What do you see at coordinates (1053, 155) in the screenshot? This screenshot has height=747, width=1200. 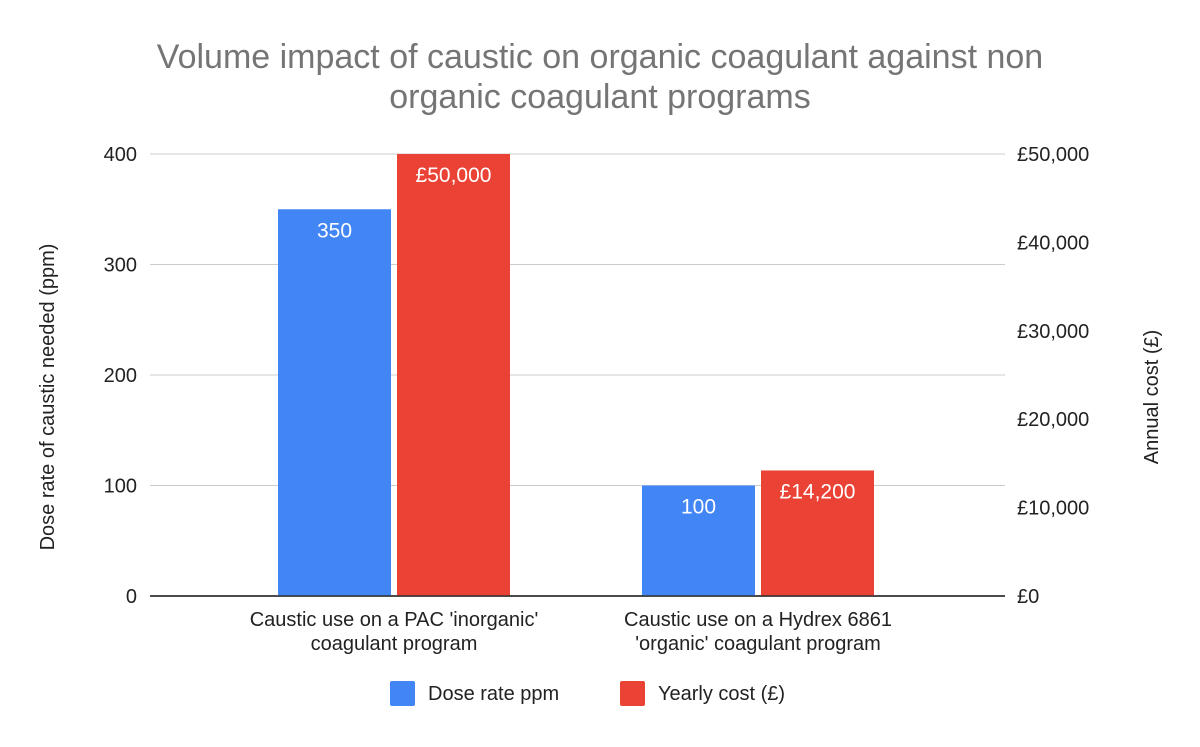 I see `y-tick-right: £50,000` at bounding box center [1053, 155].